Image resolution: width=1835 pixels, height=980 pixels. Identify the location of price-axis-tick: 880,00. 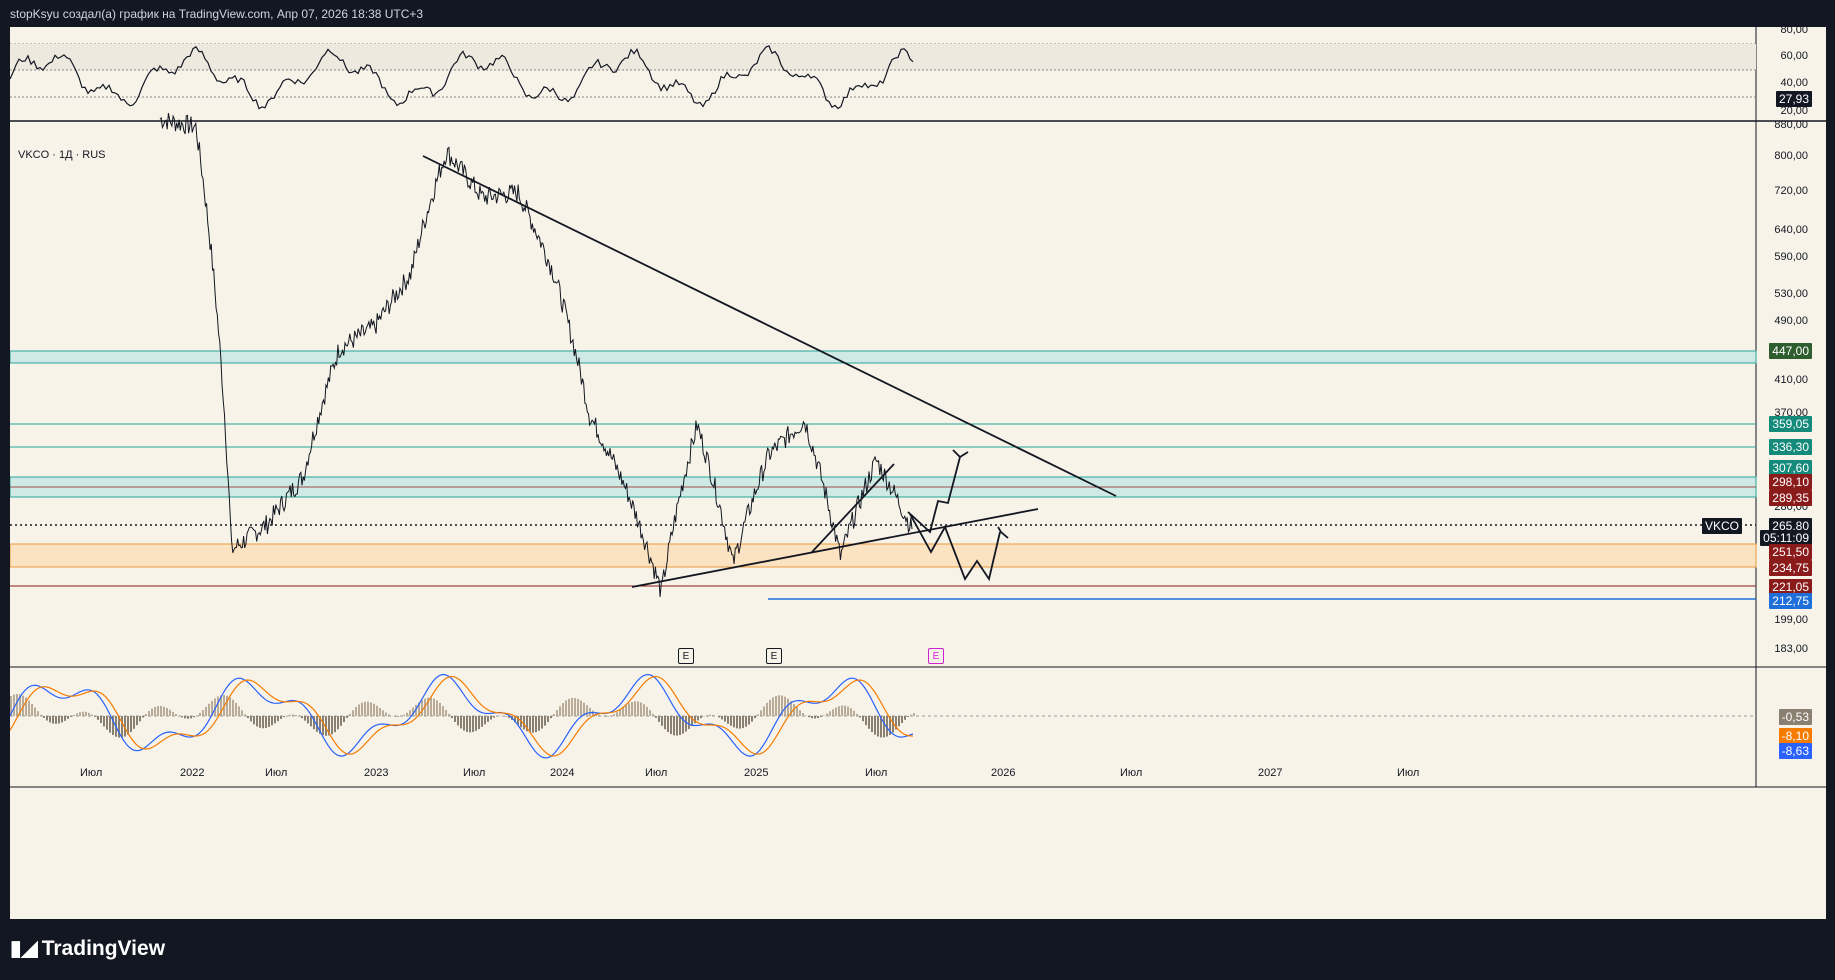
(1791, 125).